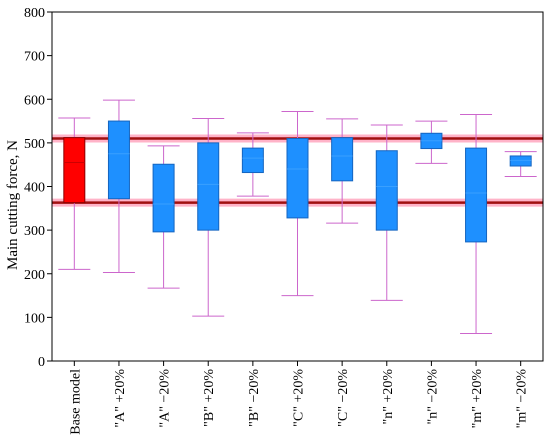 The width and height of the screenshot is (550, 447). What do you see at coordinates (34, 318) in the screenshot?
I see `y-tick-label: 100` at bounding box center [34, 318].